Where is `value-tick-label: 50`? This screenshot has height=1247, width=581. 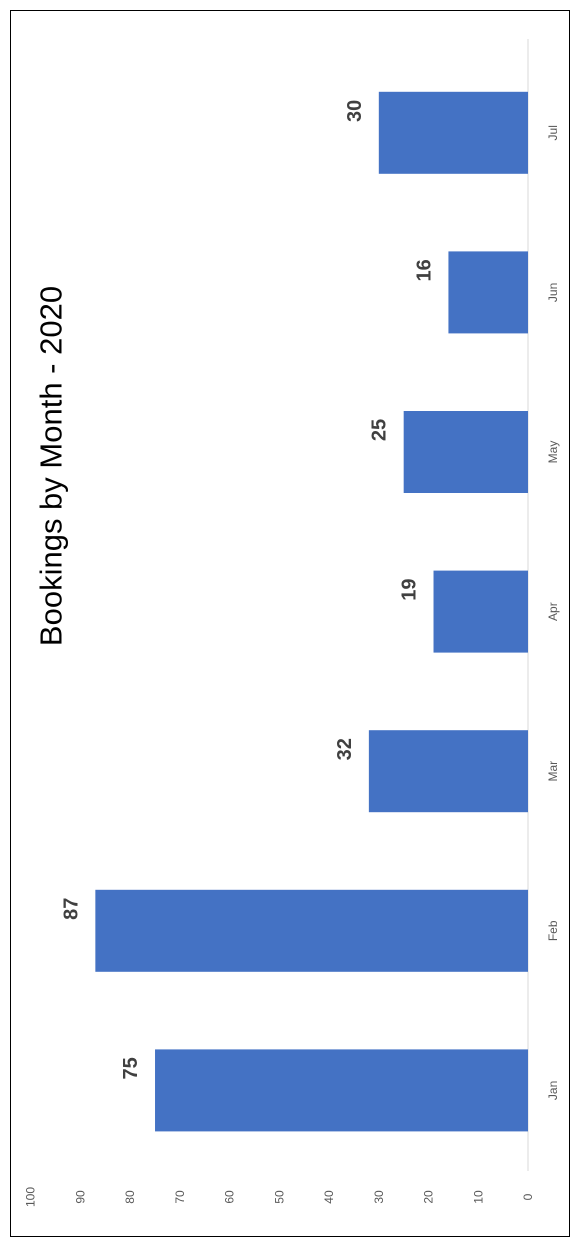 value-tick-label: 50 is located at coordinates (279, 1197).